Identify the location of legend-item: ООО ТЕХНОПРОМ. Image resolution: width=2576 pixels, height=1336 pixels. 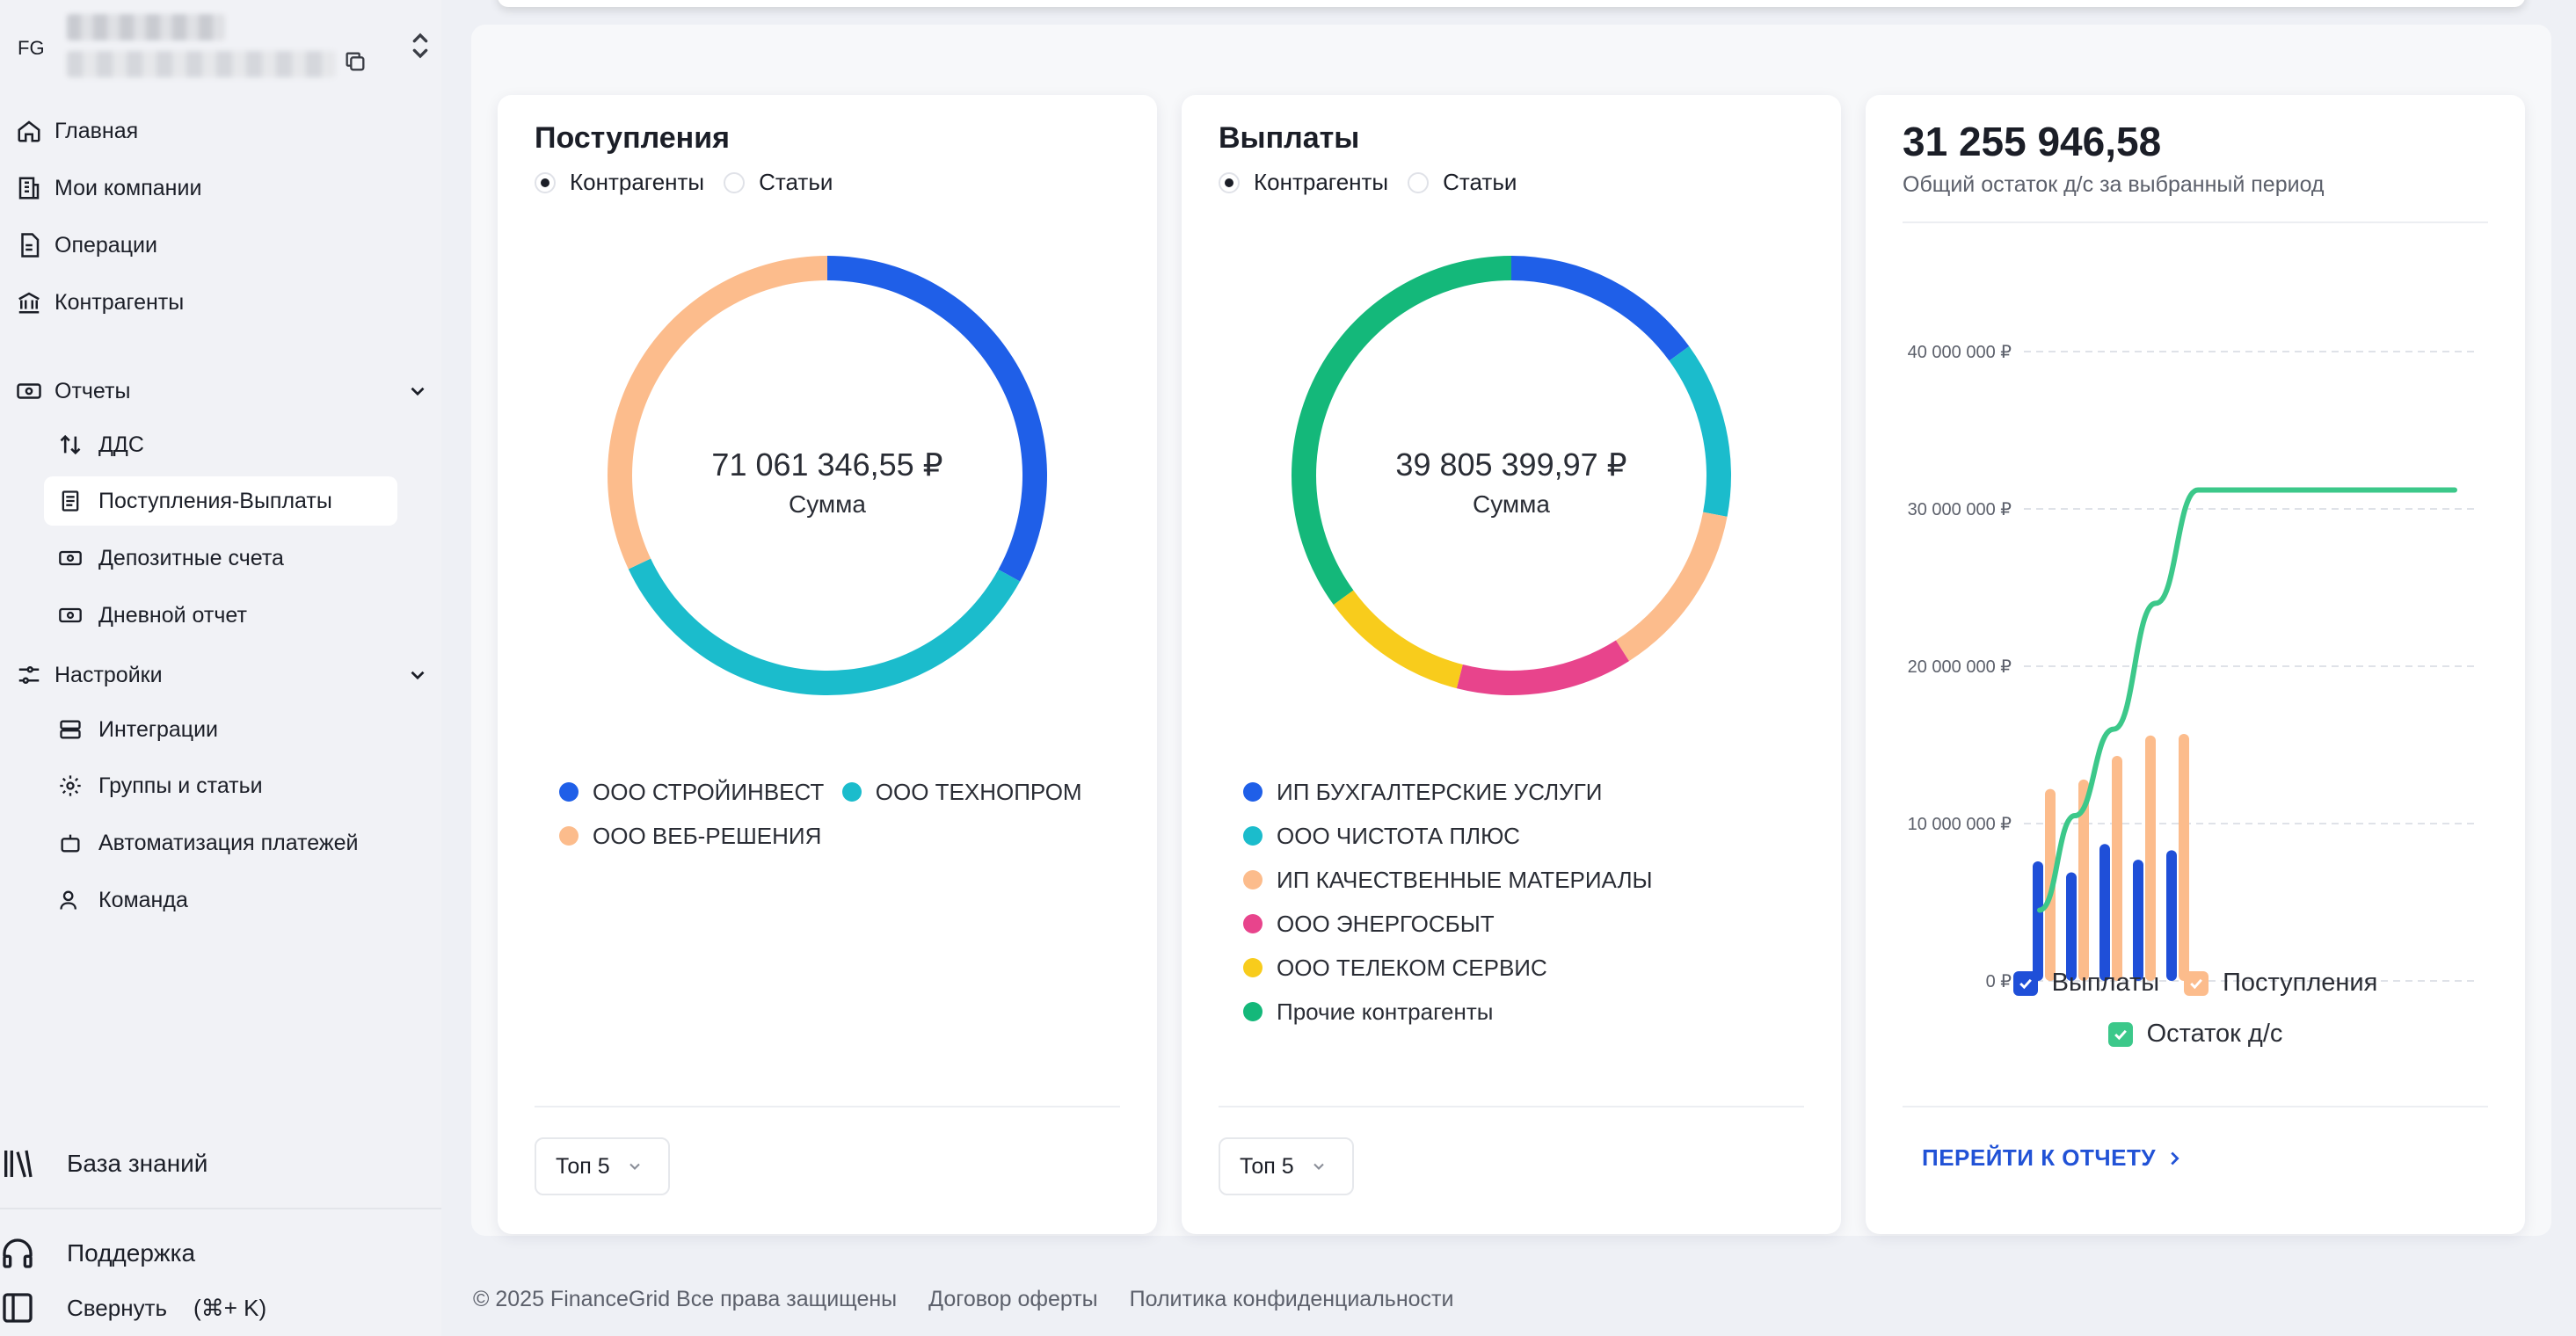
(961, 792).